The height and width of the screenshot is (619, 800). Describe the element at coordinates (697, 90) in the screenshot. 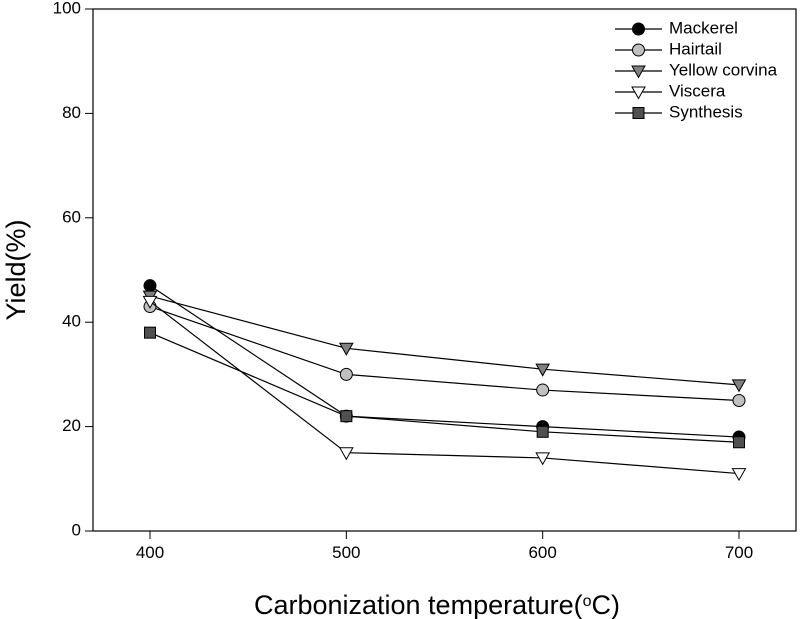

I see `legend-label: Viscera` at that location.